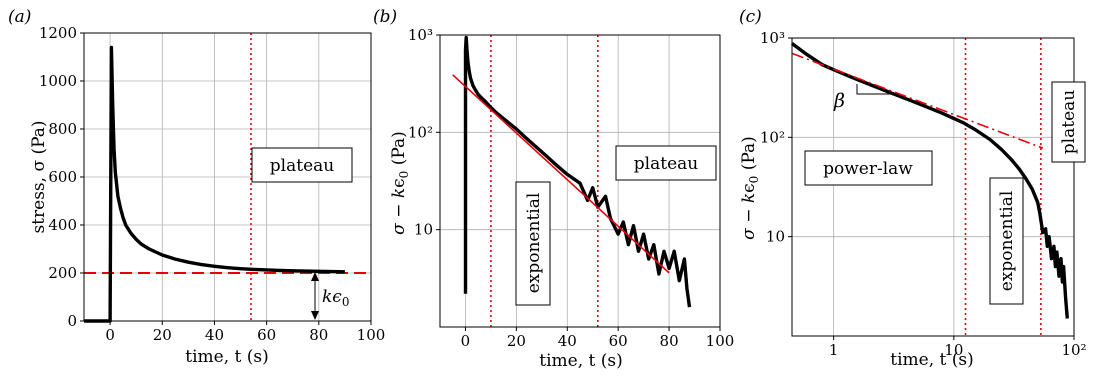  I want to click on panel-c-exponential-label: exponential, so click(1007, 241).